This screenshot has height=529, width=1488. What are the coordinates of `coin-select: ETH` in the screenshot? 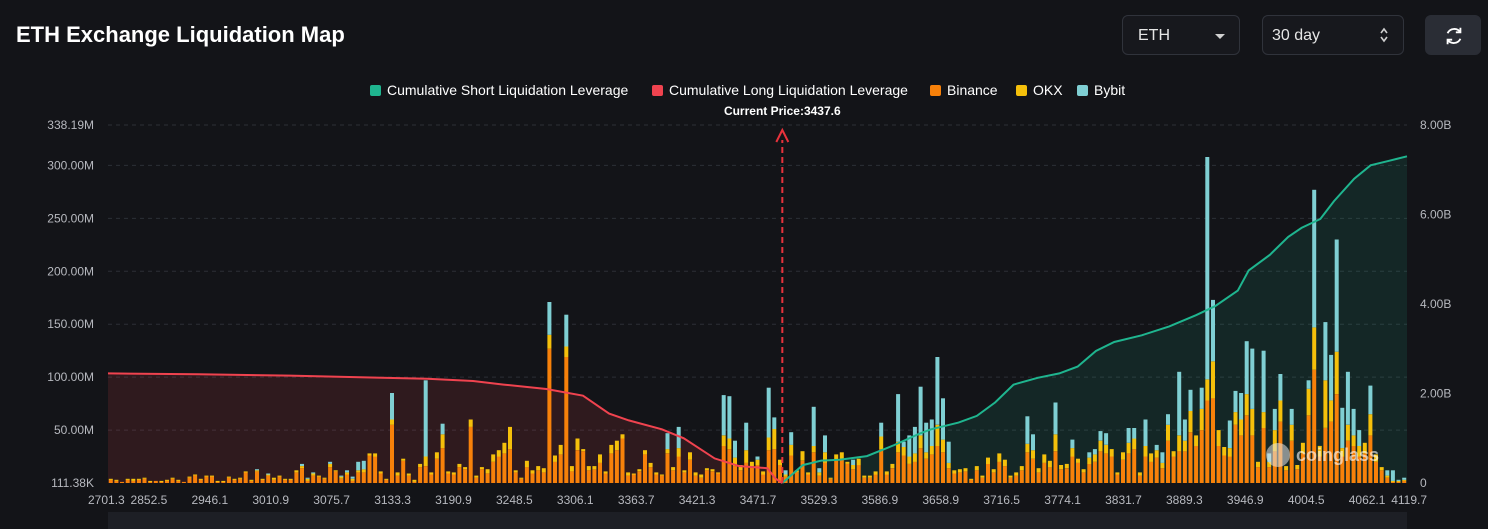 It's located at (1181, 35).